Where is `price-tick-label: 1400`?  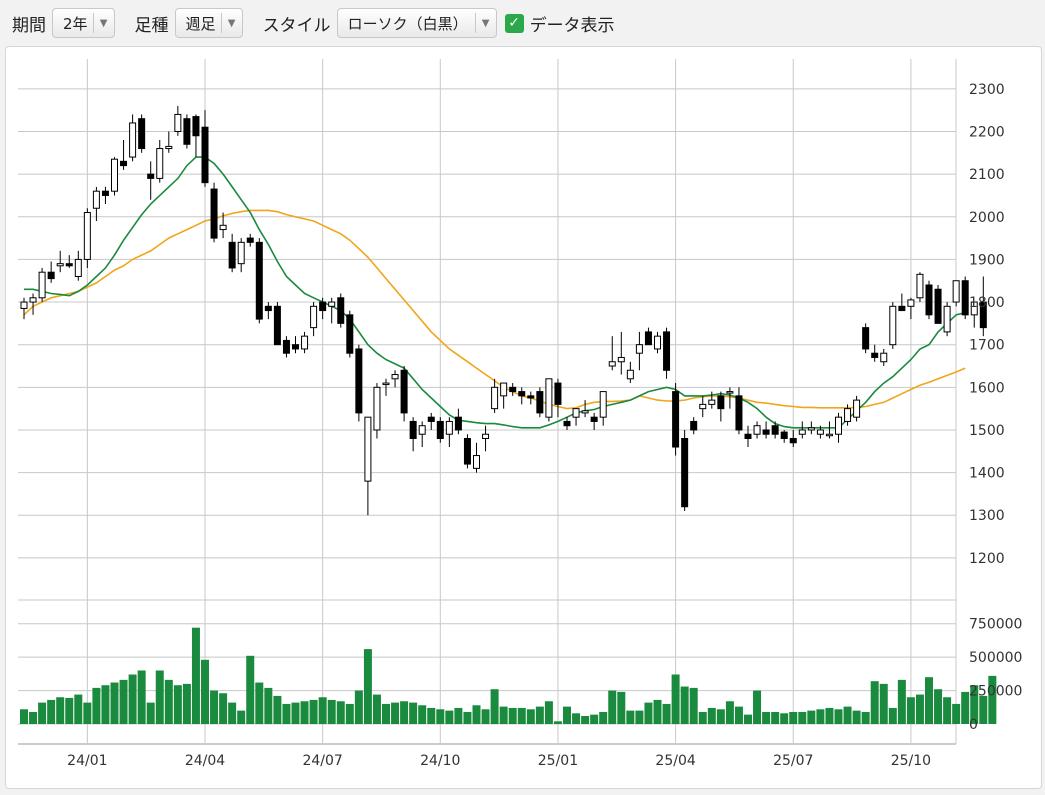 price-tick-label: 1400 is located at coordinates (987, 474).